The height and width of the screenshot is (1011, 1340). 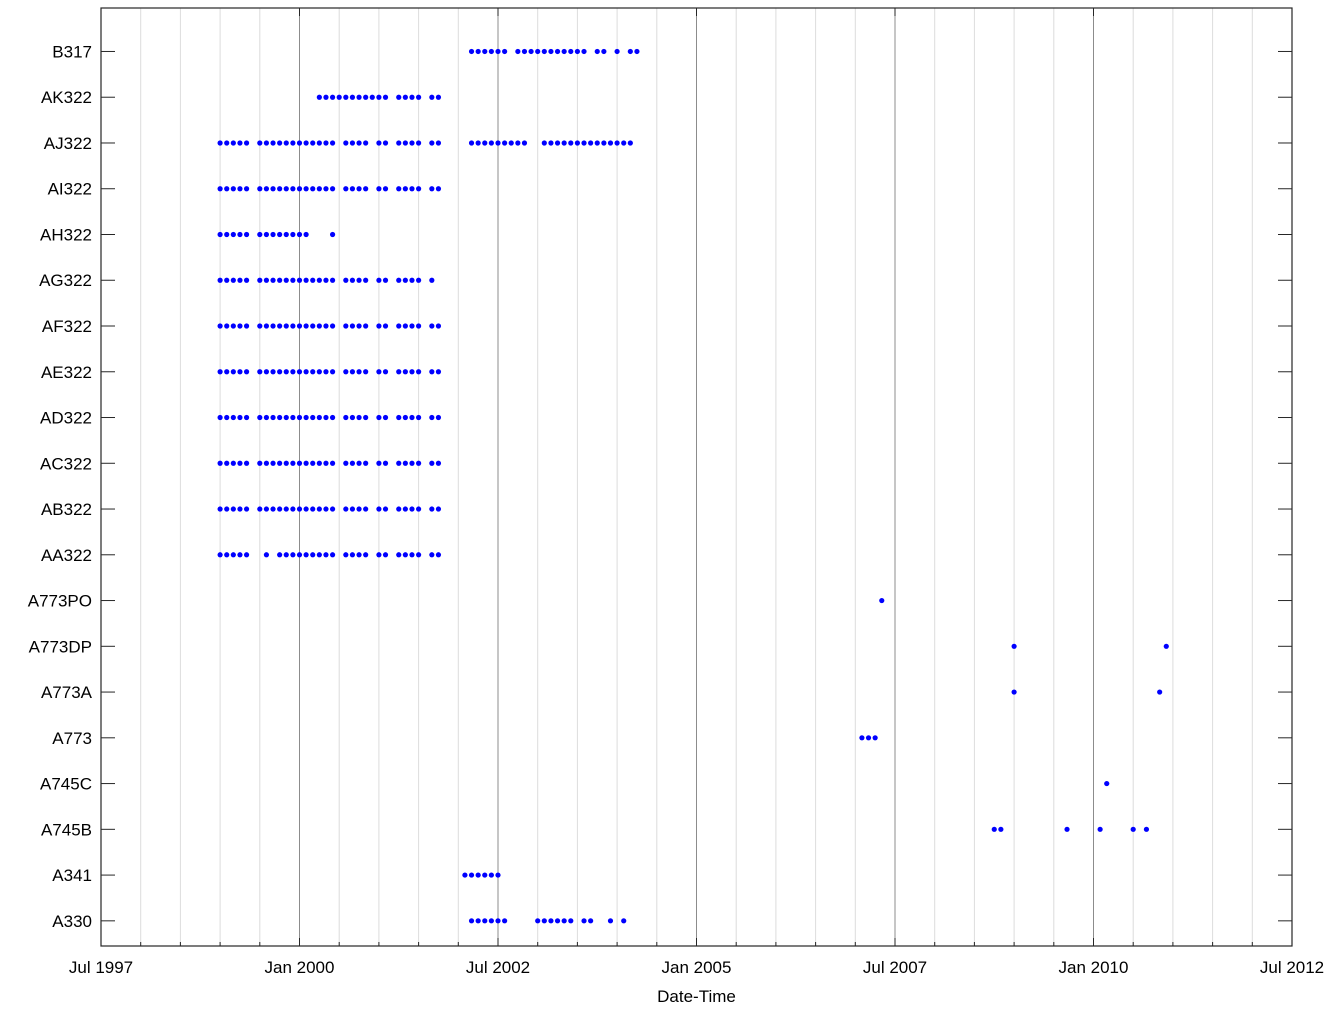 What do you see at coordinates (72, 51) in the screenshot?
I see `y-tick-label: B317` at bounding box center [72, 51].